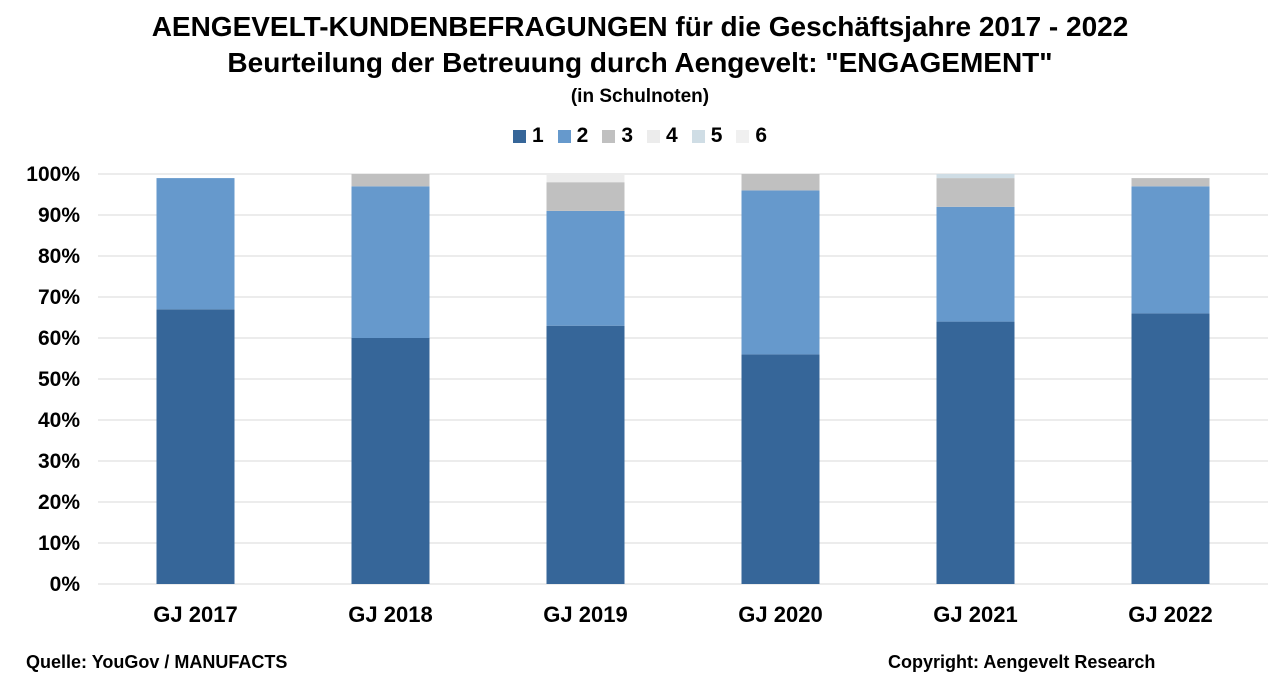  Describe the element at coordinates (582, 135) in the screenshot. I see `legend-label: 2` at that location.